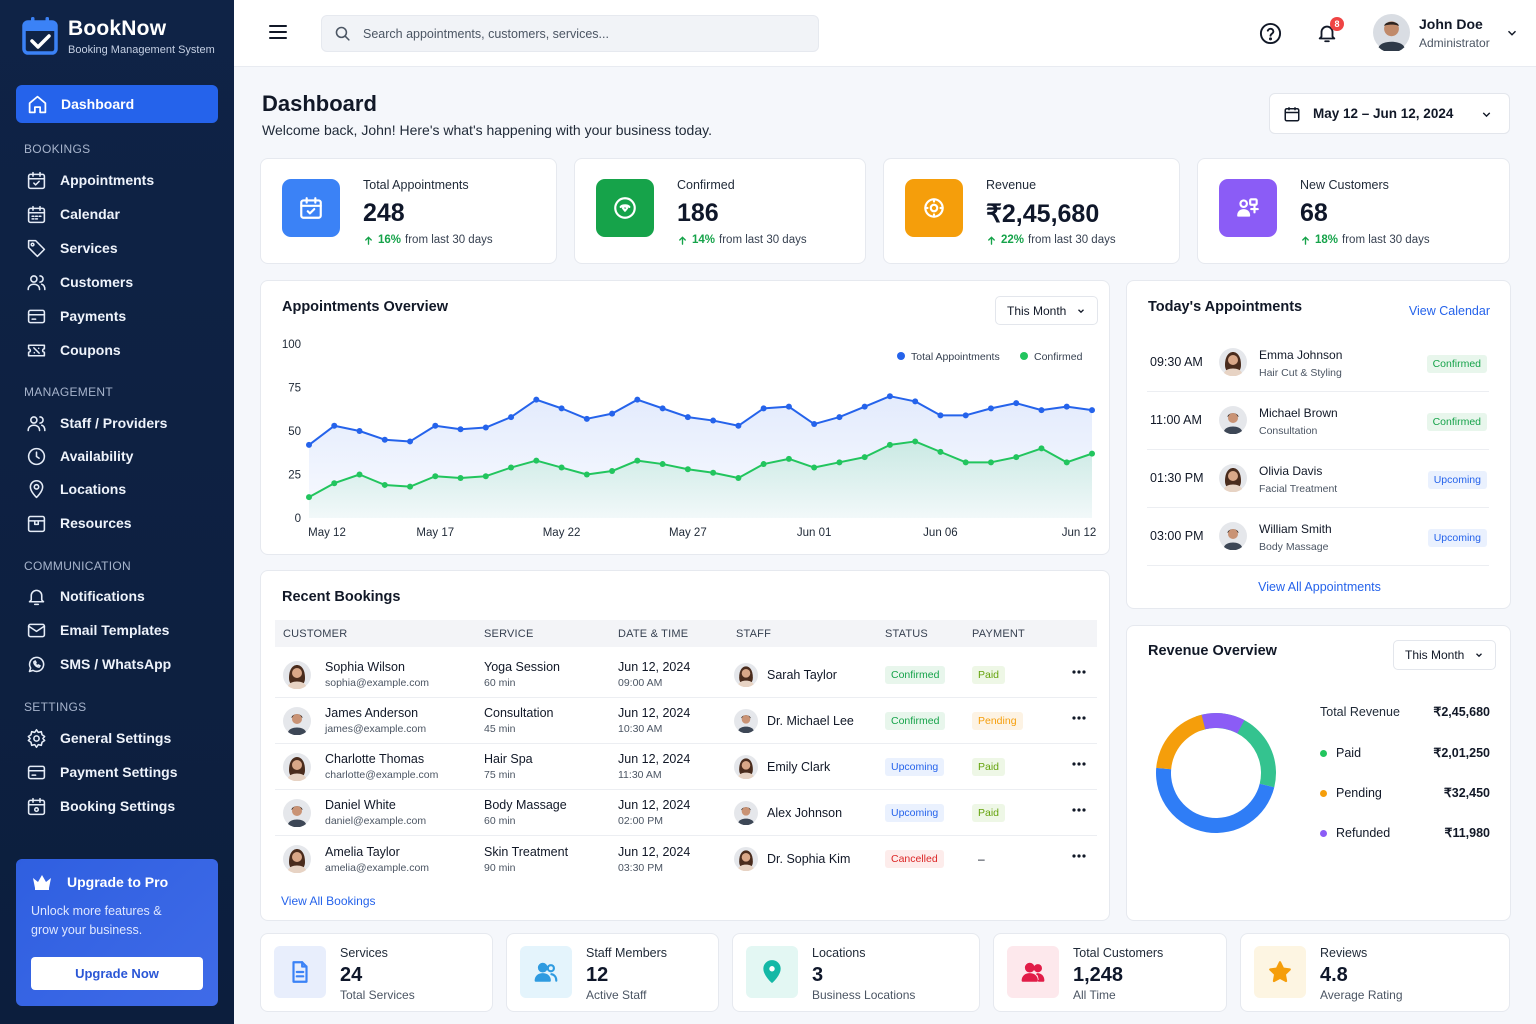 This screenshot has width=1536, height=1024. Describe the element at coordinates (1363, 832) in the screenshot. I see `revenue-legend-label: Refunded` at that location.